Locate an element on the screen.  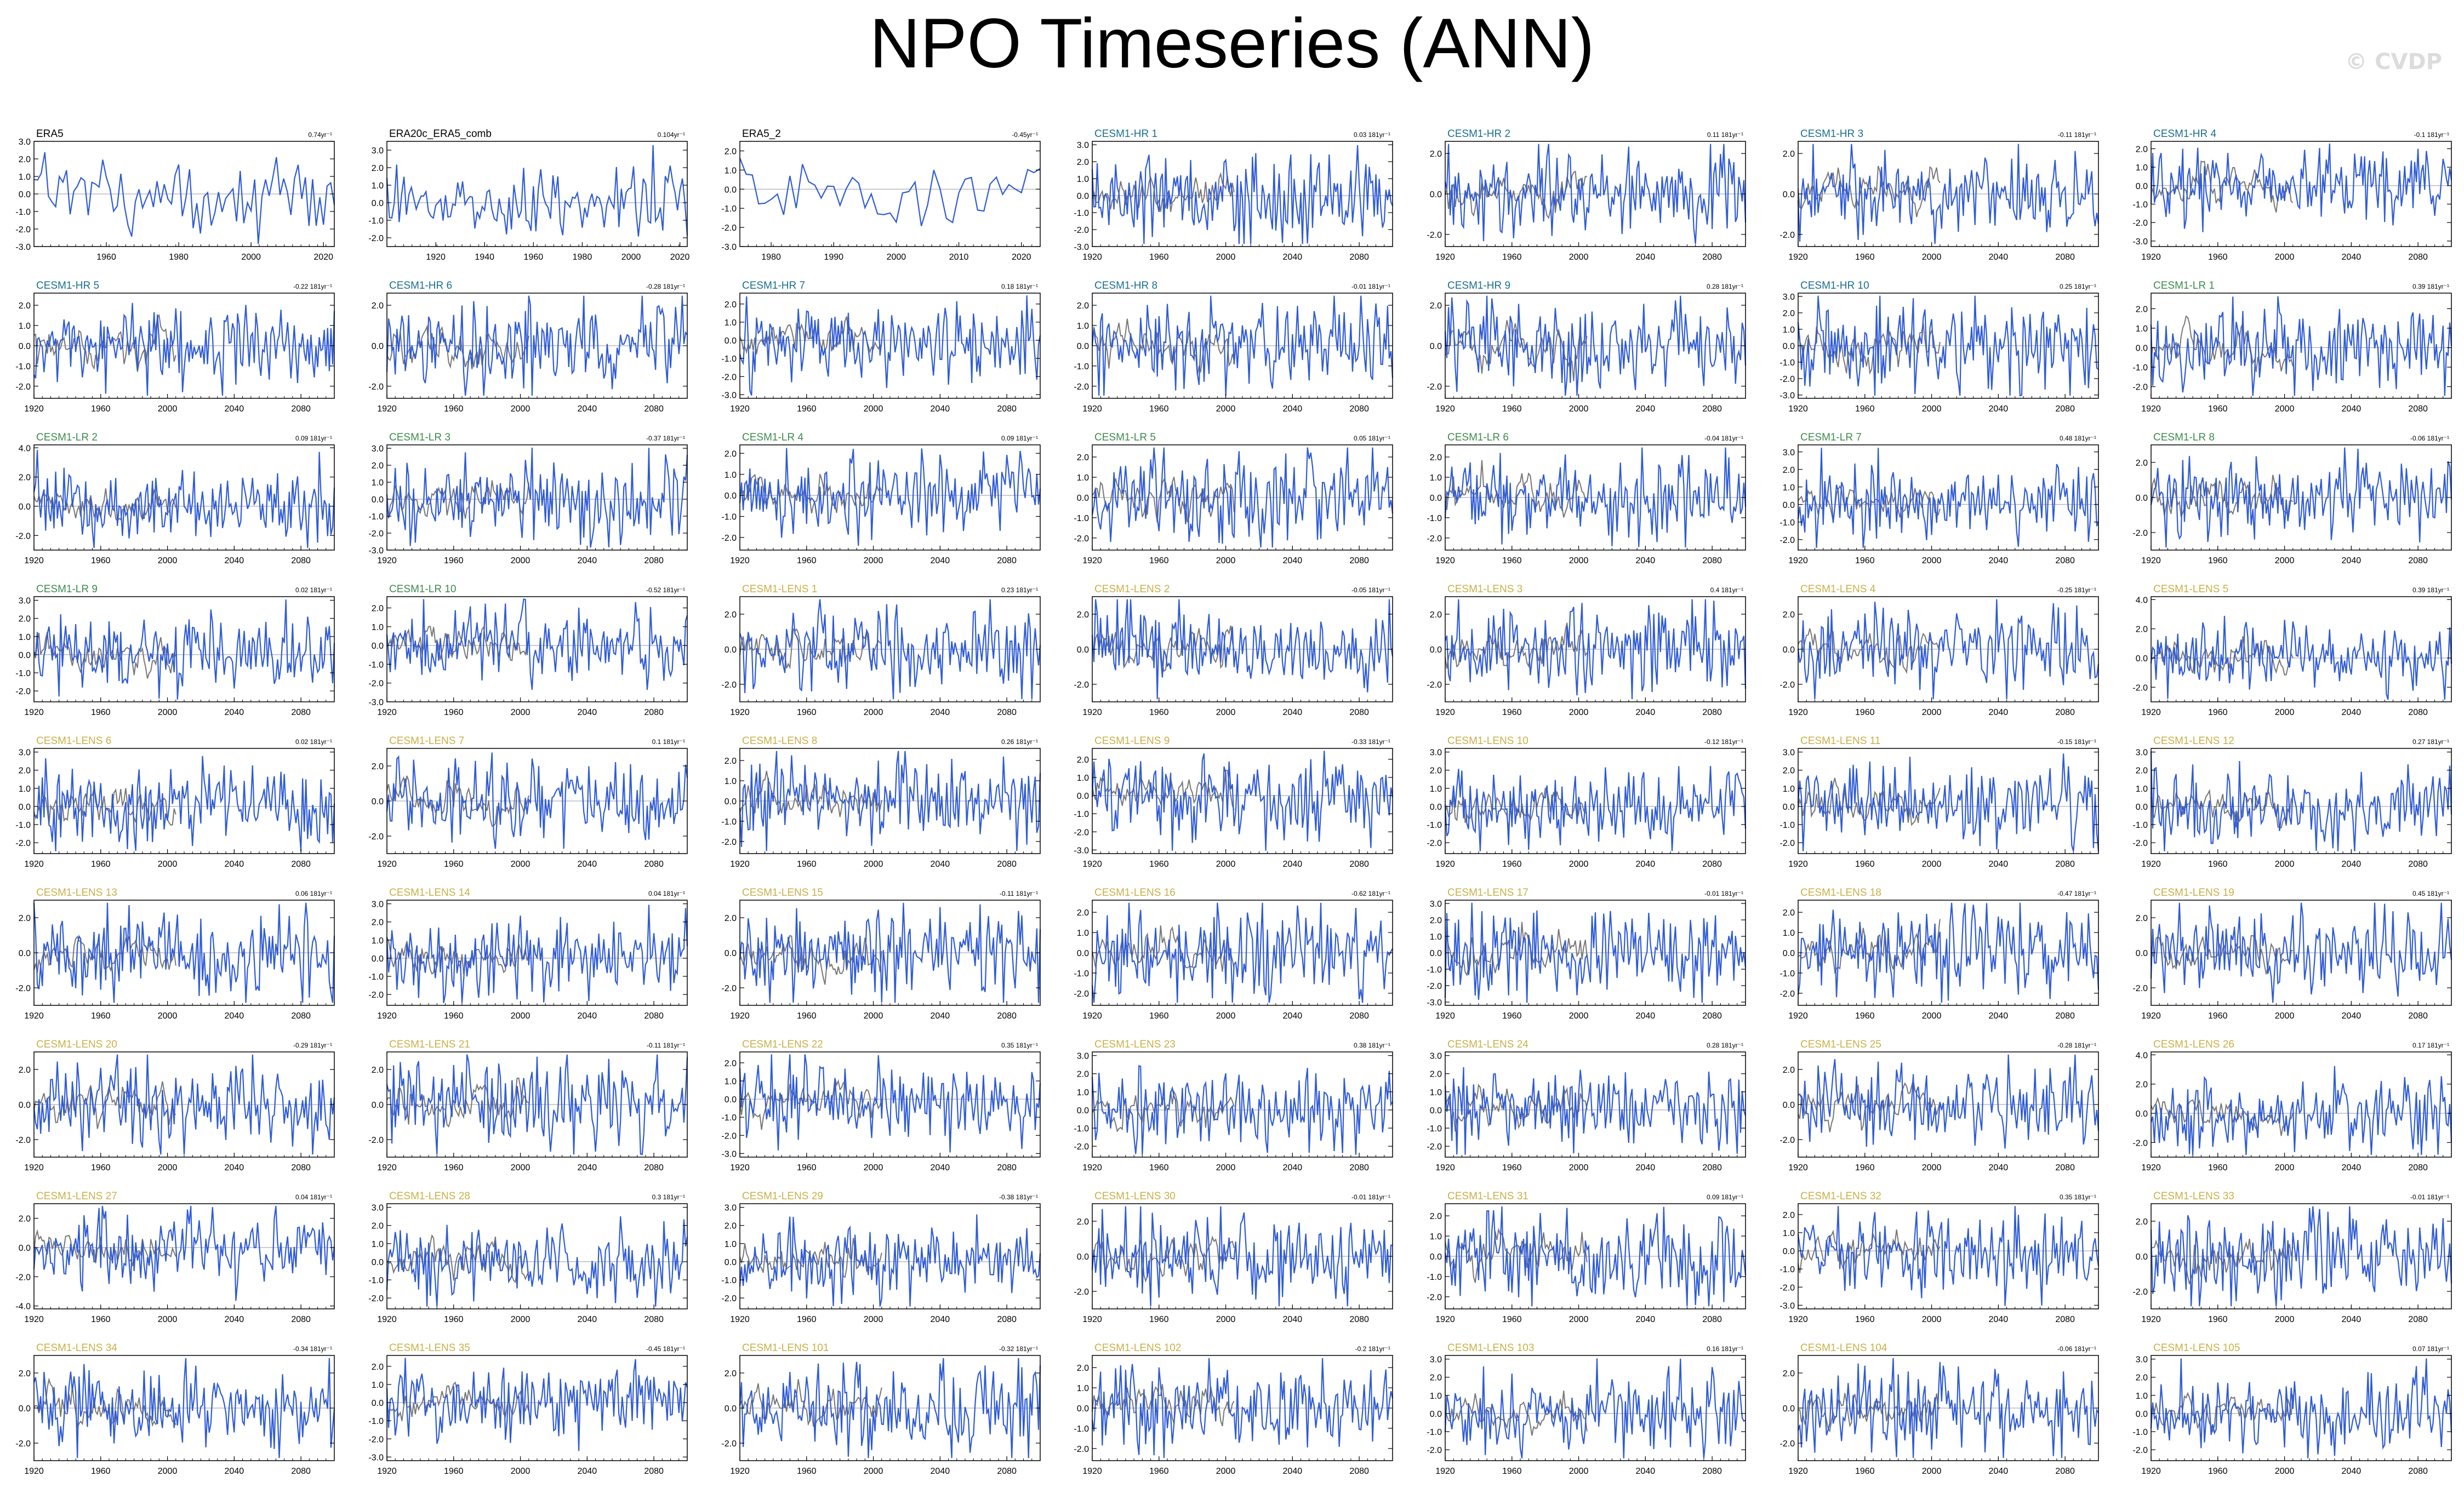
panel-trend: 0.25 181yr⁻¹ is located at coordinates (2078, 286).